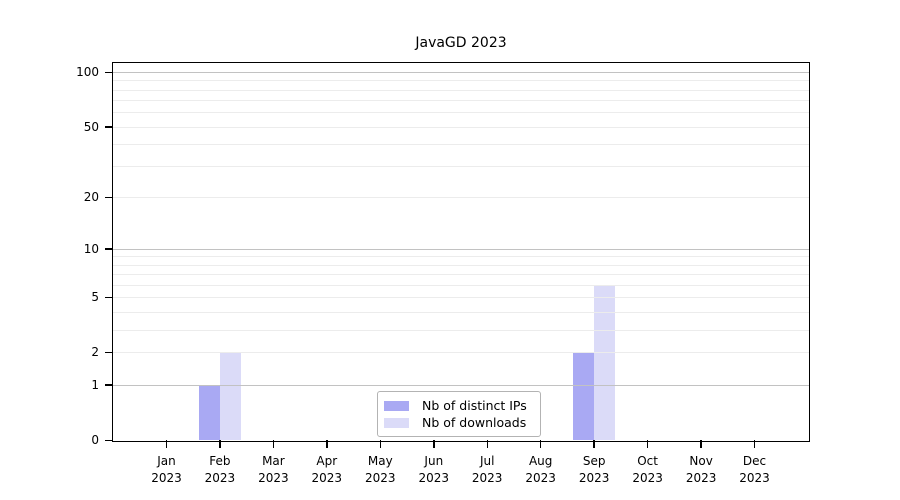 The width and height of the screenshot is (900, 500). What do you see at coordinates (91, 248) in the screenshot?
I see `y-tick-label: 10` at bounding box center [91, 248].